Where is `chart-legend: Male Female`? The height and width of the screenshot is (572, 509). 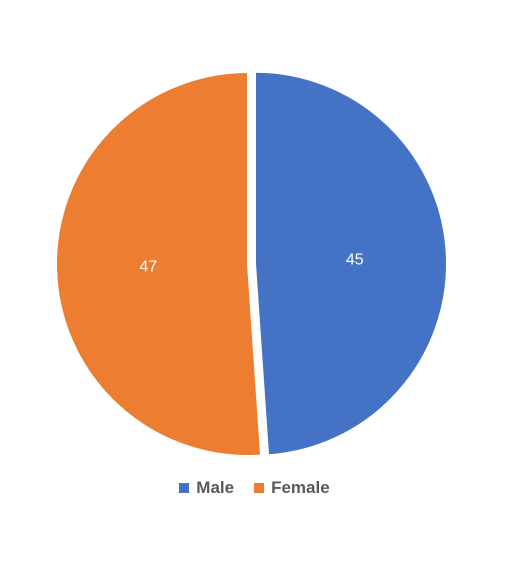
chart-legend: Male Female is located at coordinates (254, 488).